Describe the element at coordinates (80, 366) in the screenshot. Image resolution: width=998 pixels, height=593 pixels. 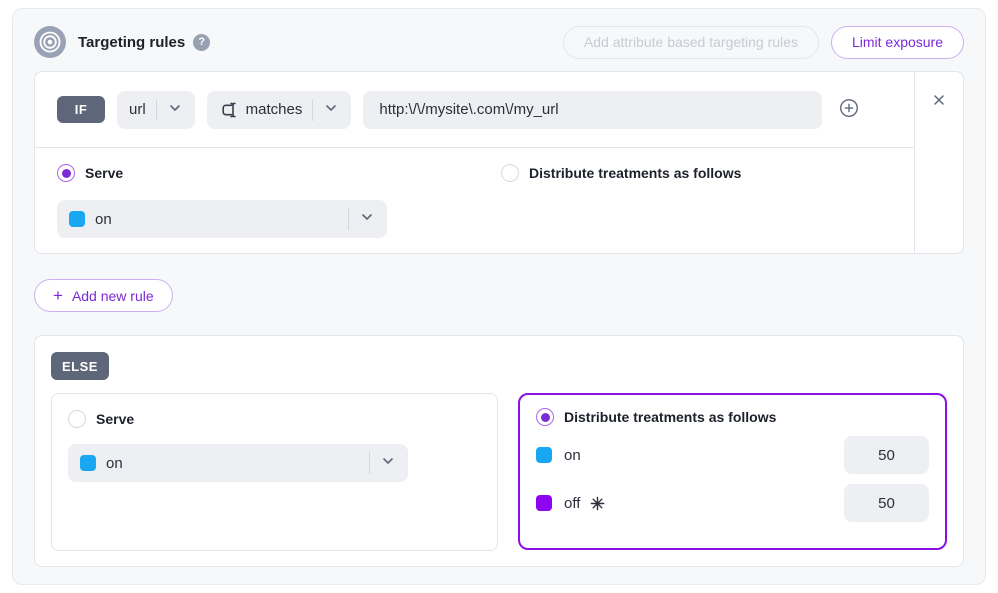
I see `else-badge: ELSE` at that location.